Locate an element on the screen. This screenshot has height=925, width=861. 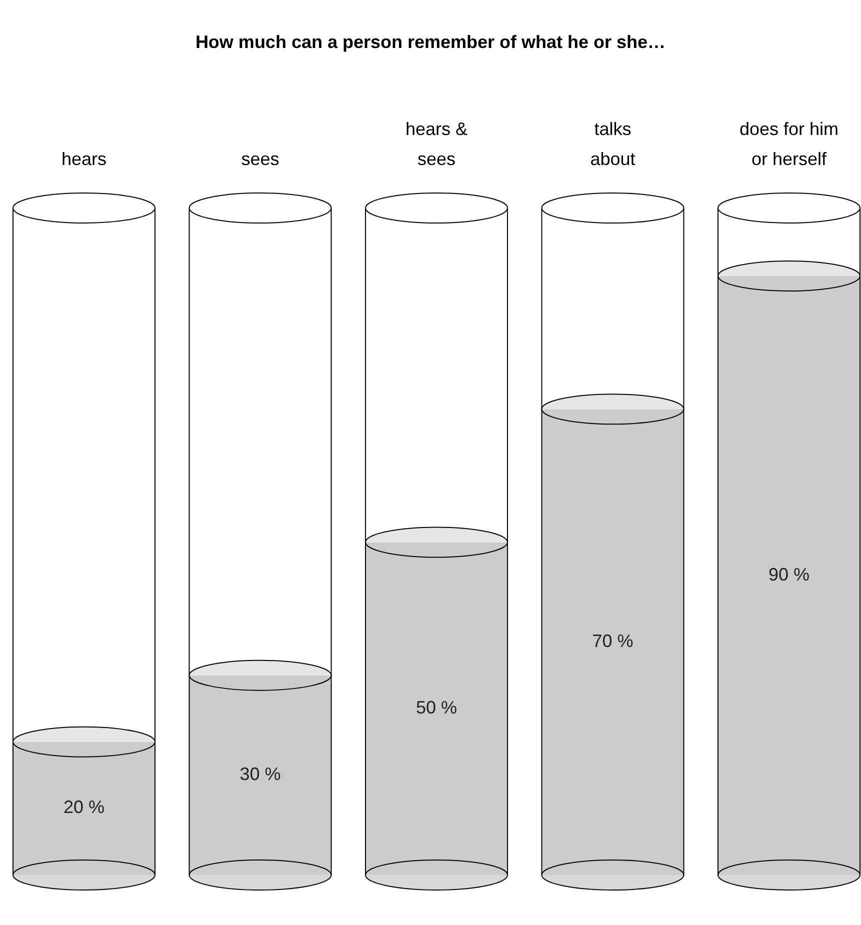
x-tick-label: talks about is located at coordinates (613, 144).